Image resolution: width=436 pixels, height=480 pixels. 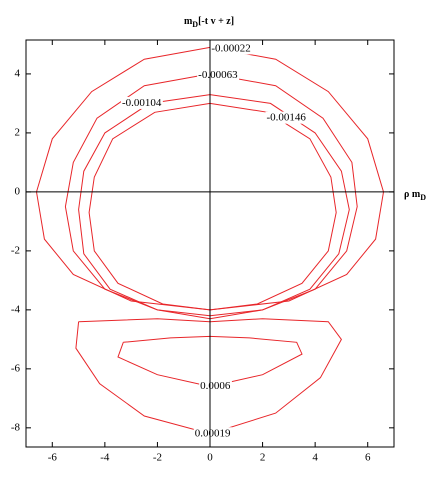 What do you see at coordinates (53, 458) in the screenshot?
I see `x-tick-label: -6` at bounding box center [53, 458].